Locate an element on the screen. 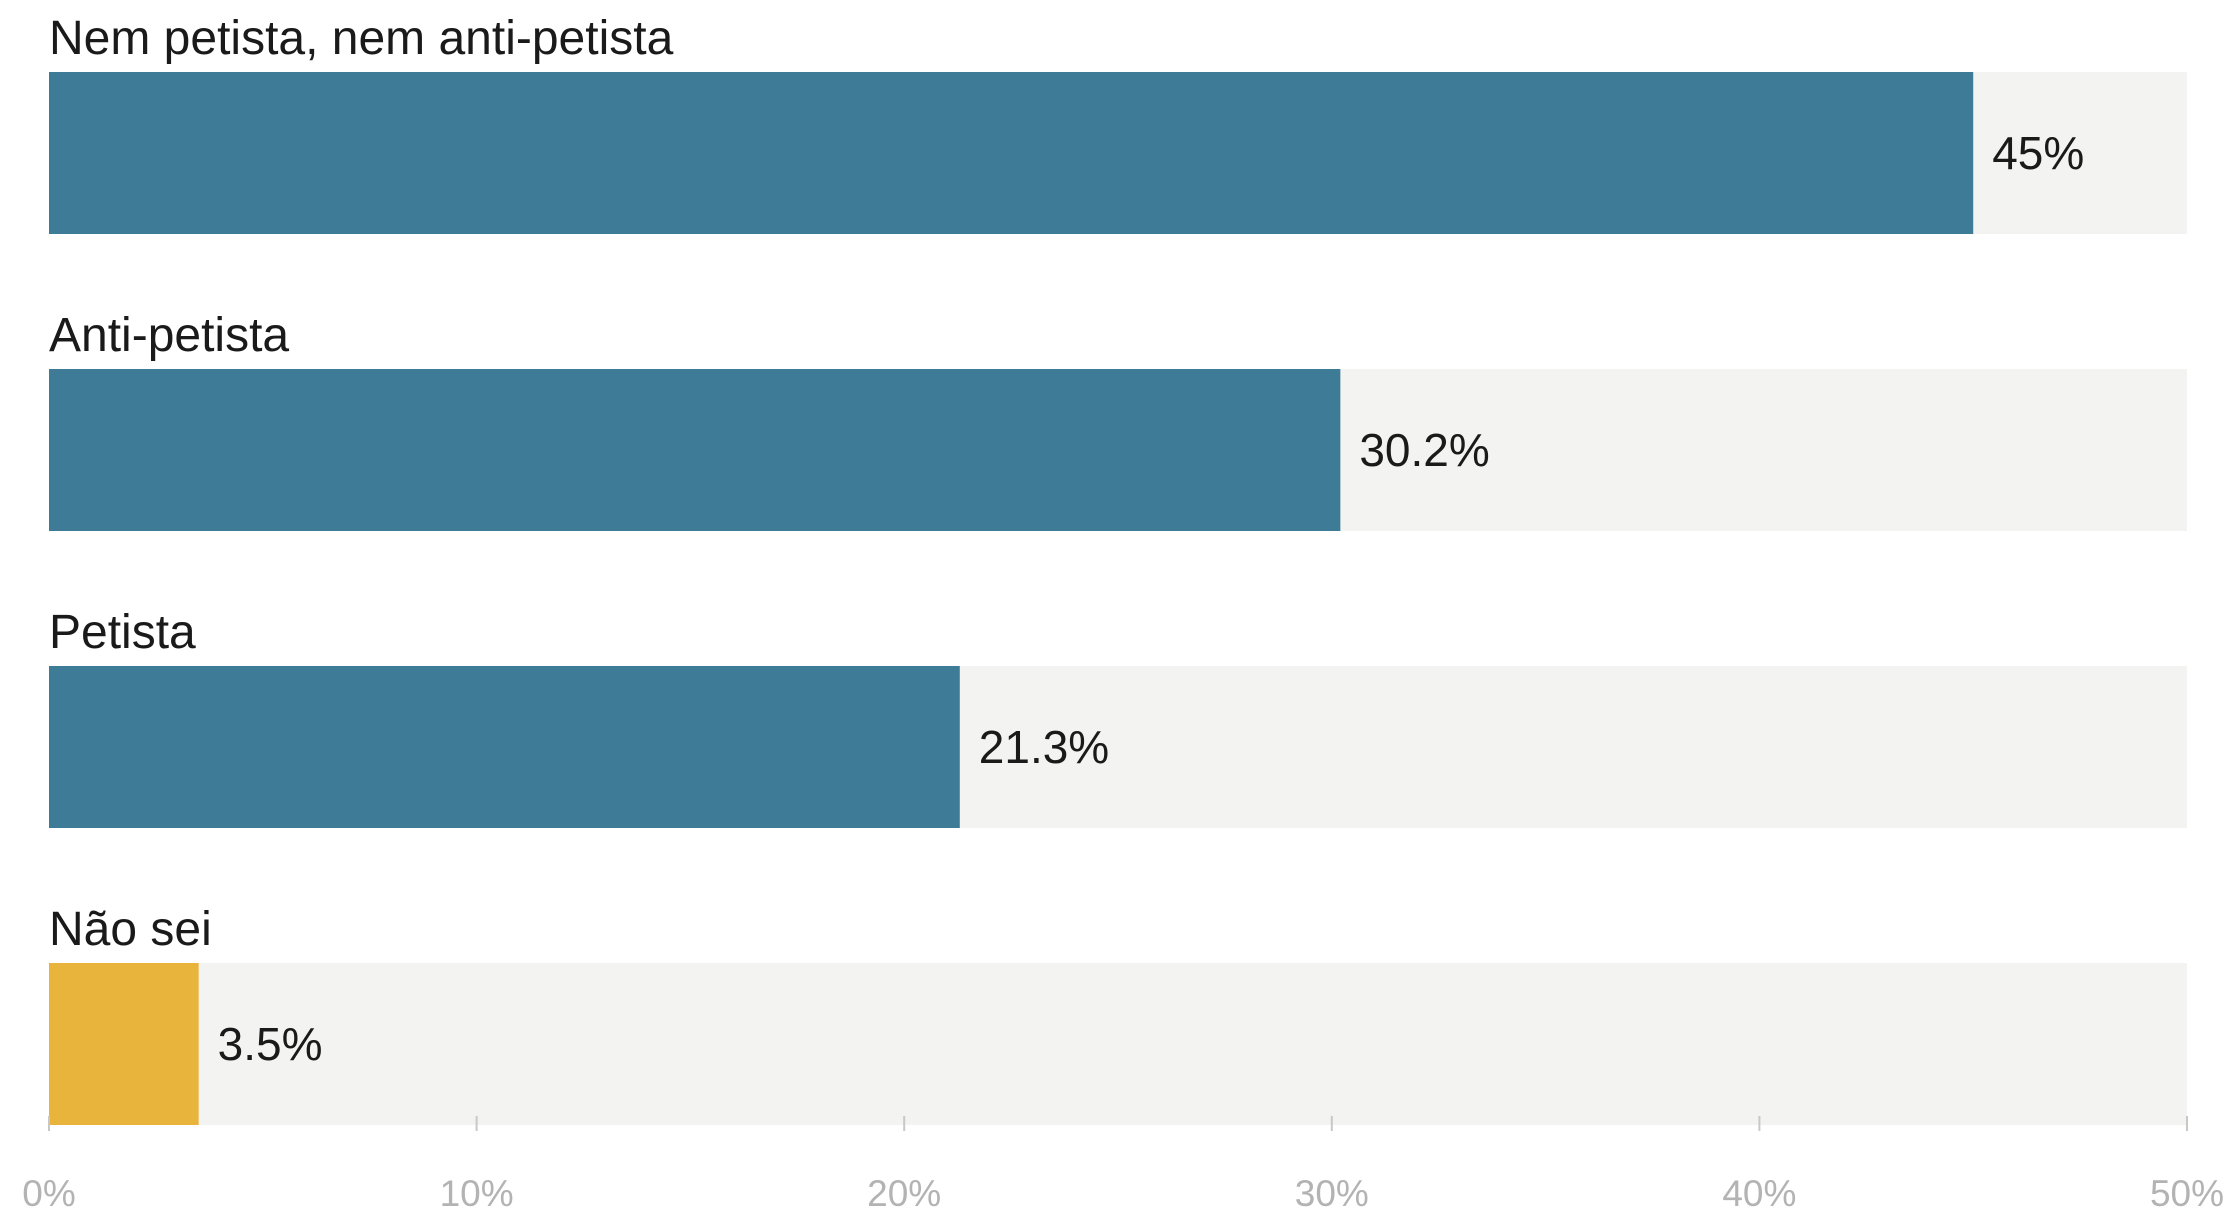 The image size is (2235, 1219). data-label: 30.2% is located at coordinates (1424, 450).